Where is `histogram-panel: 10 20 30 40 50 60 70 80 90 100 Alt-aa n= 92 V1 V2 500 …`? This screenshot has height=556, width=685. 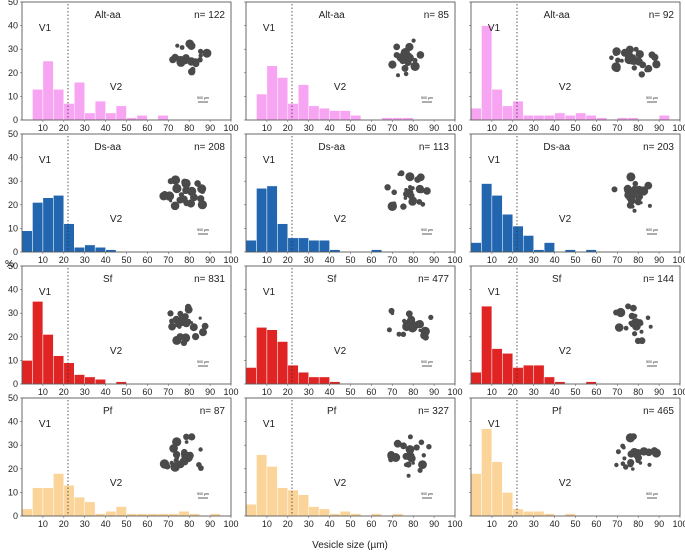 histogram-panel: 10 20 30 40 50 60 70 80 90 100 Alt-aa n= 92 V1 V2 500 … is located at coordinates (577, 67).